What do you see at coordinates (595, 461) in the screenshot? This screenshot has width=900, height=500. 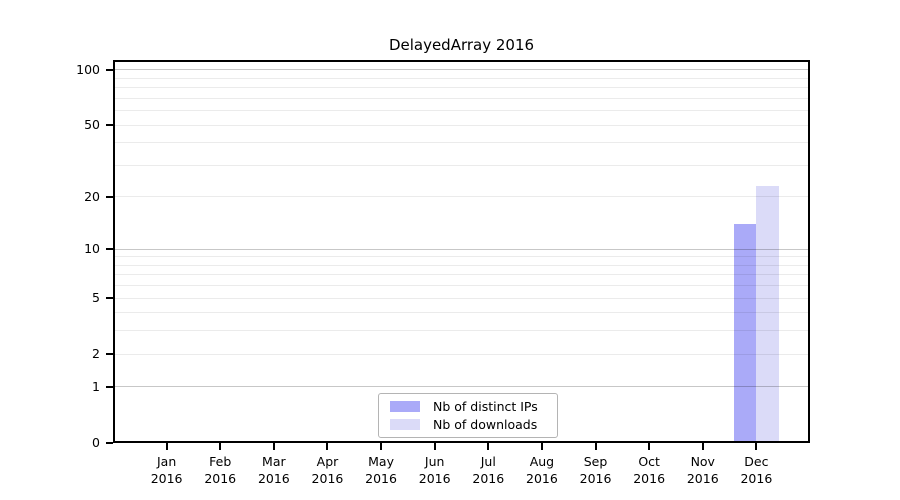 I see `month-label: Sep` at bounding box center [595, 461].